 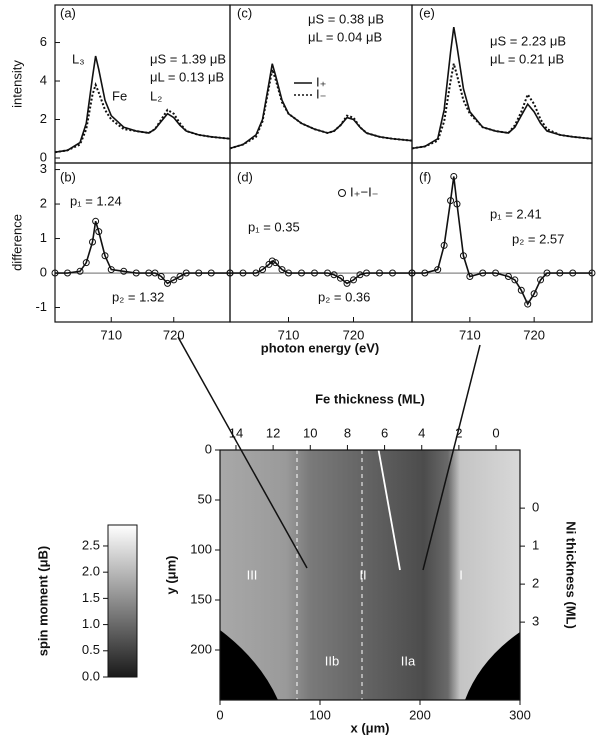 I want to click on x2-axis-label: Fe thickness (ML), so click(x=370, y=398).